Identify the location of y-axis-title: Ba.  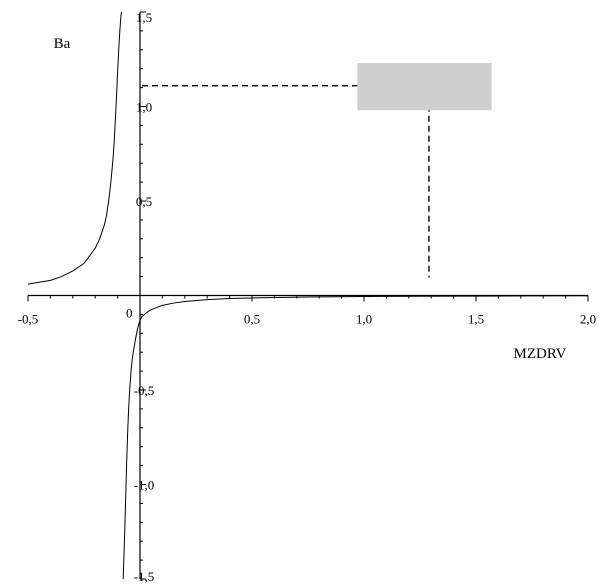
(62, 44).